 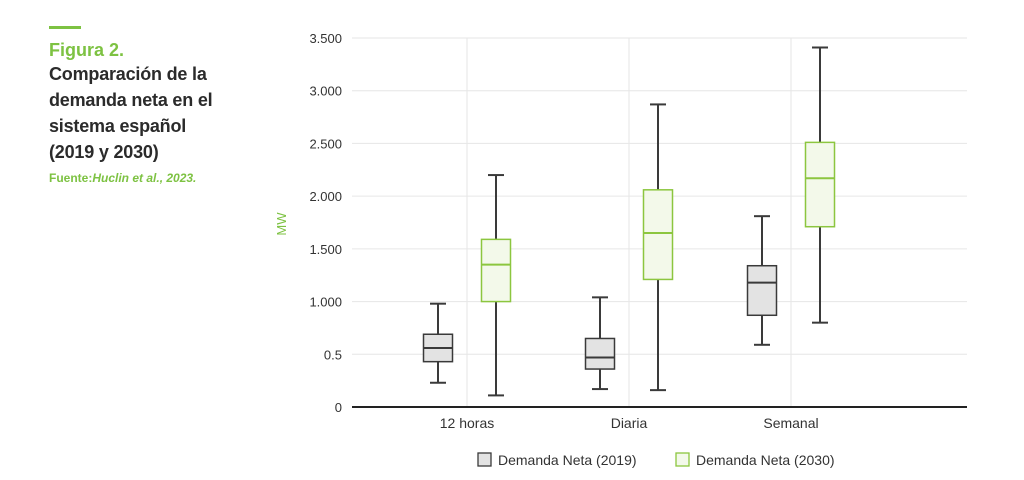 What do you see at coordinates (567, 460) in the screenshot?
I see `legend-label-2019: Demanda Neta (2019)` at bounding box center [567, 460].